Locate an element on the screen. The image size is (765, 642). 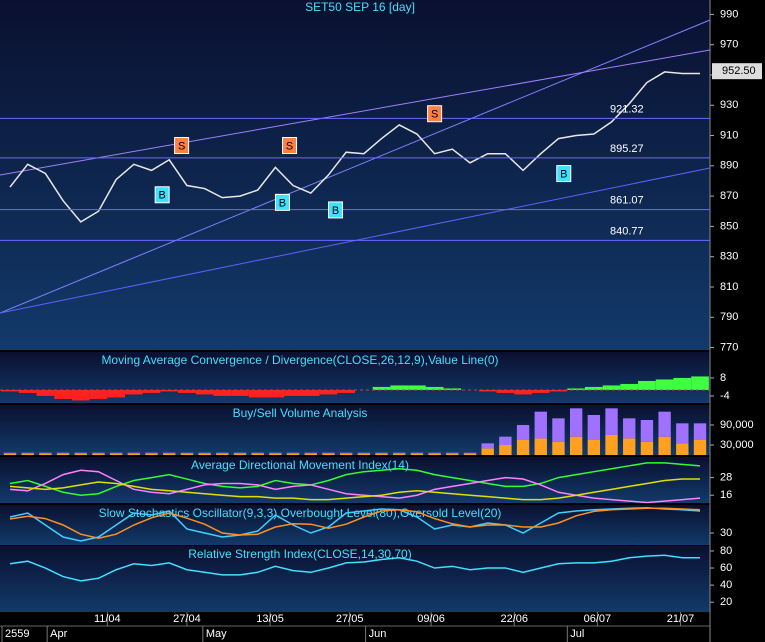
last-price-box is located at coordinates (737, 71).